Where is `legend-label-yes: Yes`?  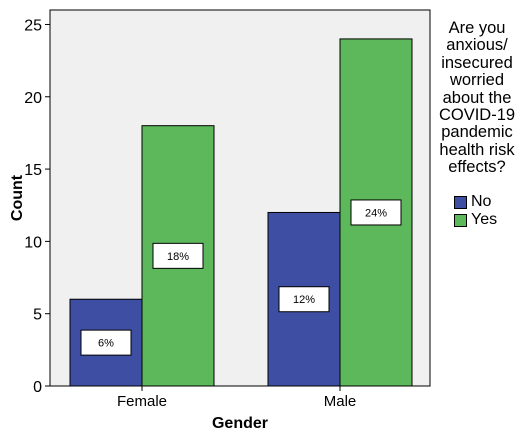 legend-label-yes: Yes is located at coordinates (484, 219).